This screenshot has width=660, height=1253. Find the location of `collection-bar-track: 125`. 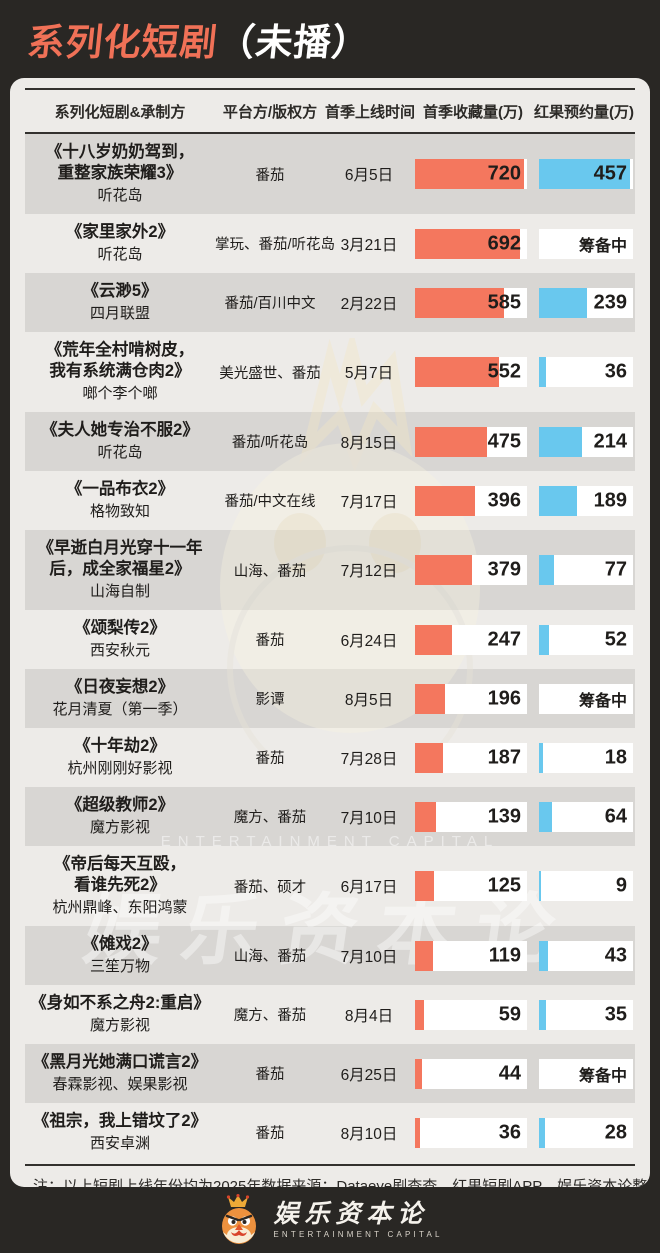

collection-bar-track: 125 is located at coordinates (471, 886).